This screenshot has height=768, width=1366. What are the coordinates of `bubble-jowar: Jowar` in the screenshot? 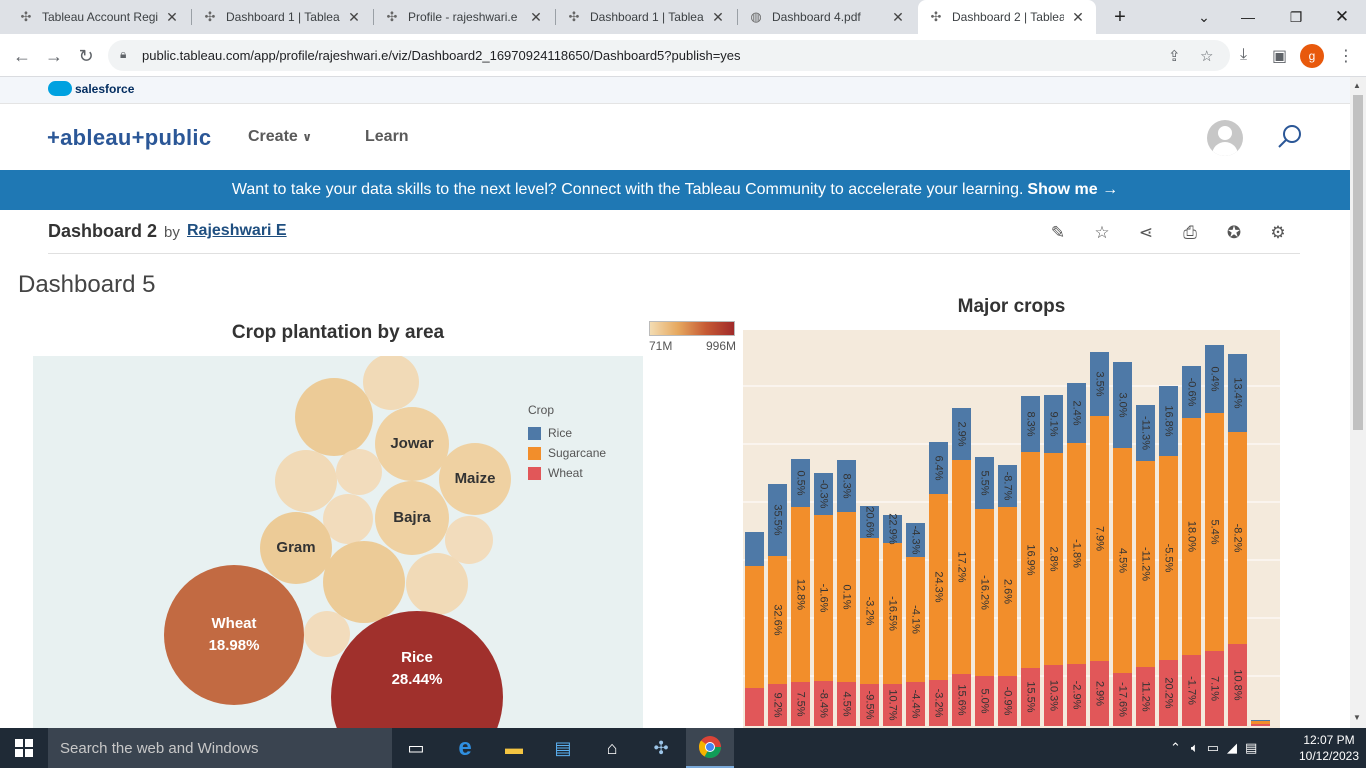 It's located at (412, 444).